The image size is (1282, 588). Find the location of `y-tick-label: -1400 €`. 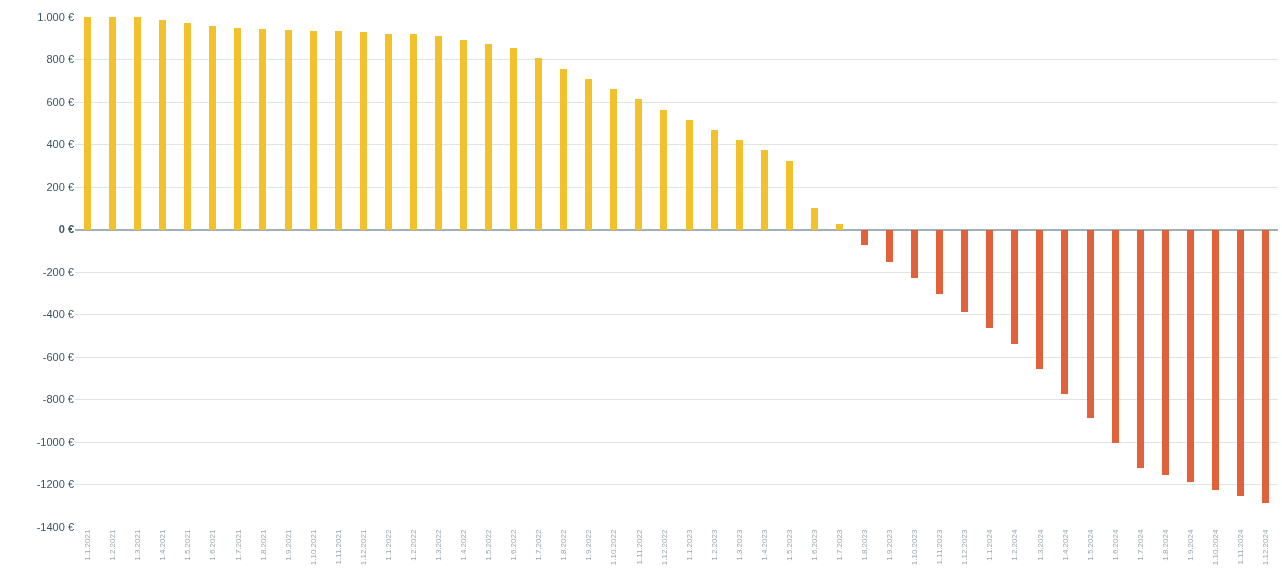

y-tick-label: -1400 € is located at coordinates (55, 526).